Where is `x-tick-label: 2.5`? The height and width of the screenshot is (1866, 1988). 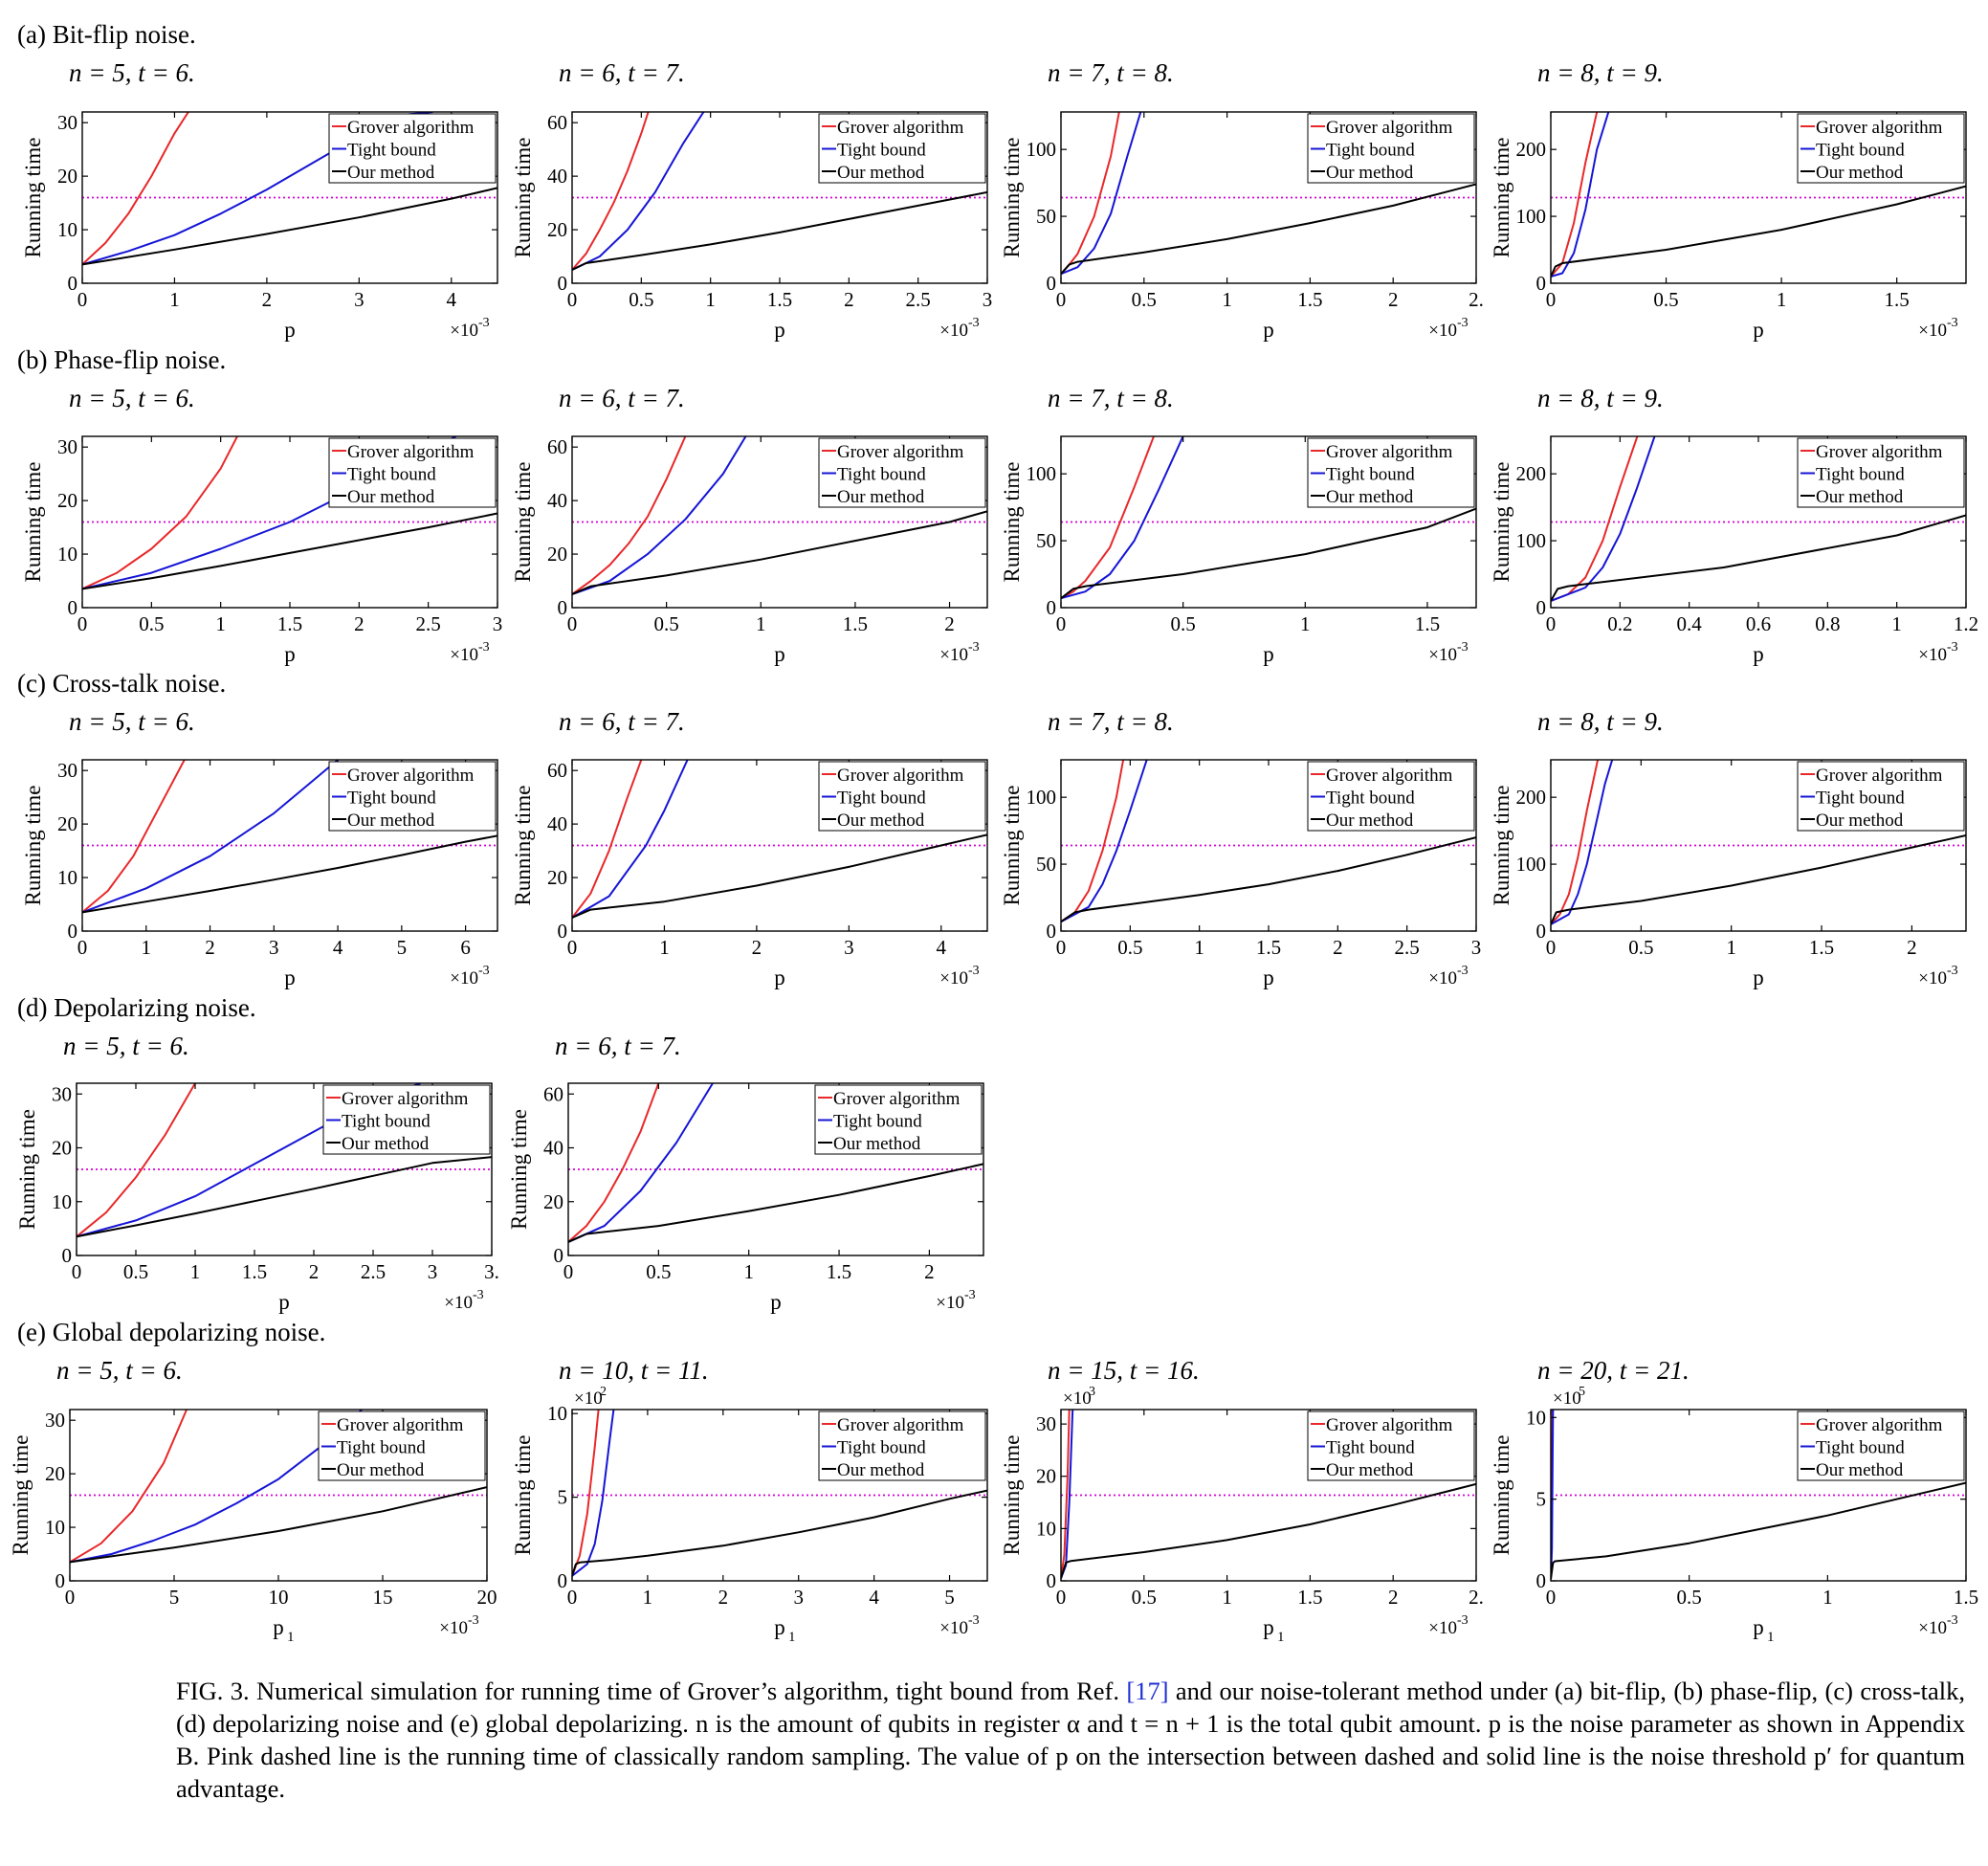 x-tick-label: 2.5 is located at coordinates (373, 1271).